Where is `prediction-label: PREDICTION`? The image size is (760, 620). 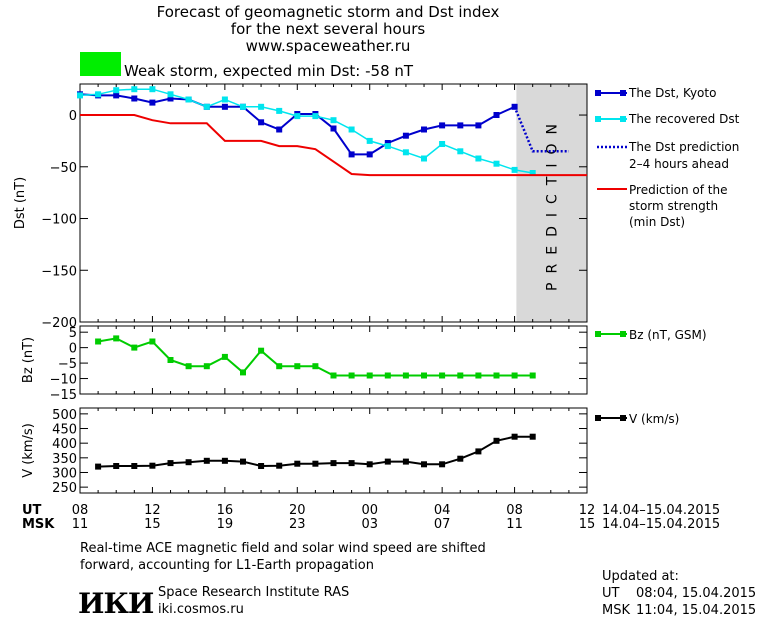 prediction-label: PREDICTION is located at coordinates (553, 203).